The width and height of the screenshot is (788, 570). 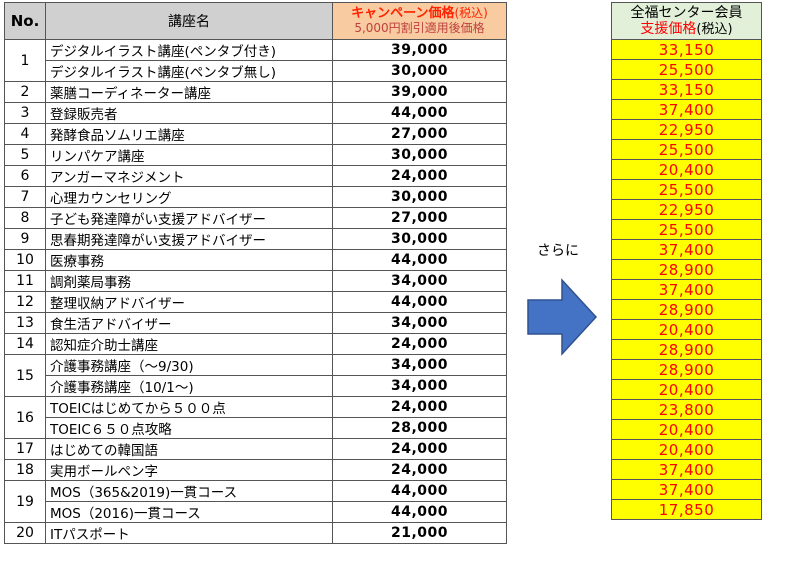 What do you see at coordinates (256, 71) in the screenshot?
I see `table-row: デジタルイラスト講座(ペンタブ無し) 30,000` at bounding box center [256, 71].